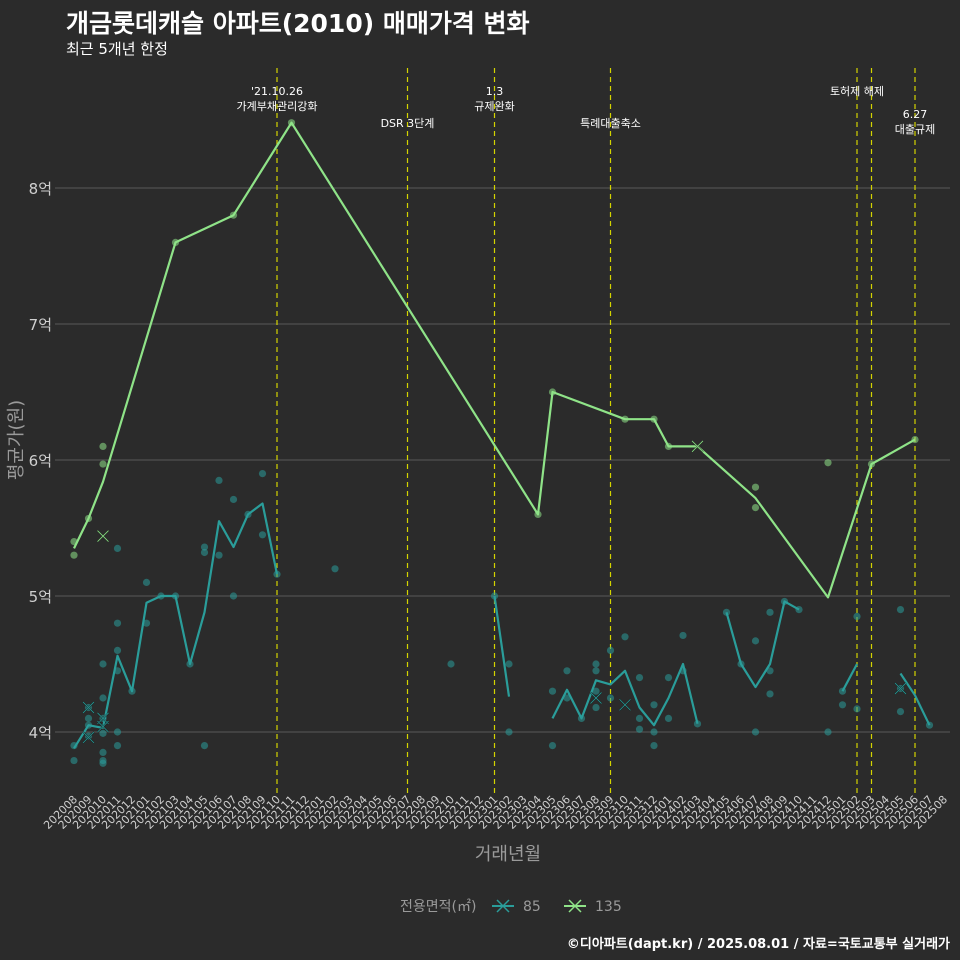 Image resolution: width=960 pixels, height=960 pixels. Describe the element at coordinates (277, 106) in the screenshot. I see `event-label: 가계부채관리강화` at that location.